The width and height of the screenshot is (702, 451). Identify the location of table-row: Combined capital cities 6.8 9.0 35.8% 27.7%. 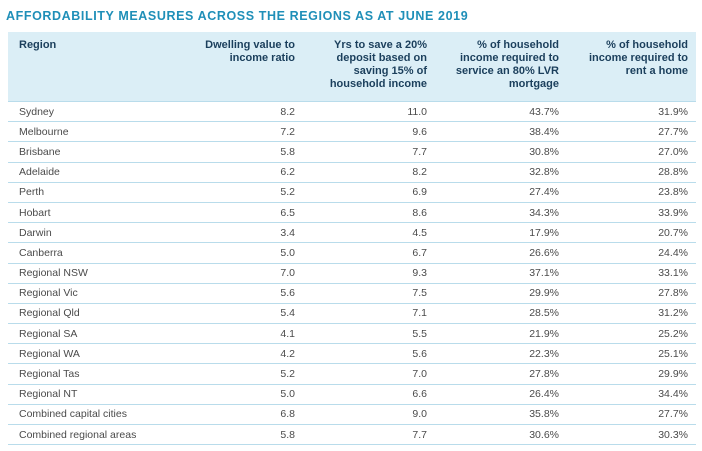
(352, 415).